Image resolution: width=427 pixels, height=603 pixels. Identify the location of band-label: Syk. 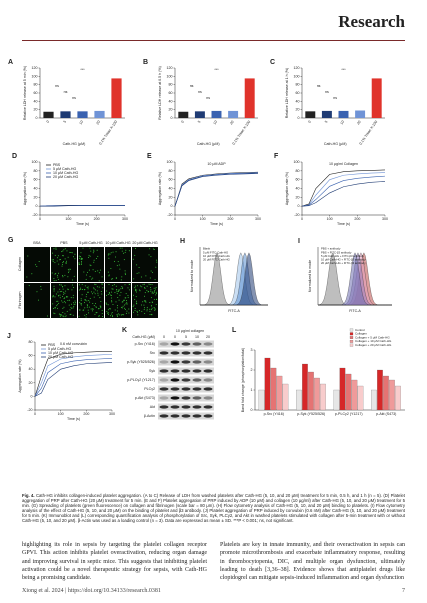
(152, 371).